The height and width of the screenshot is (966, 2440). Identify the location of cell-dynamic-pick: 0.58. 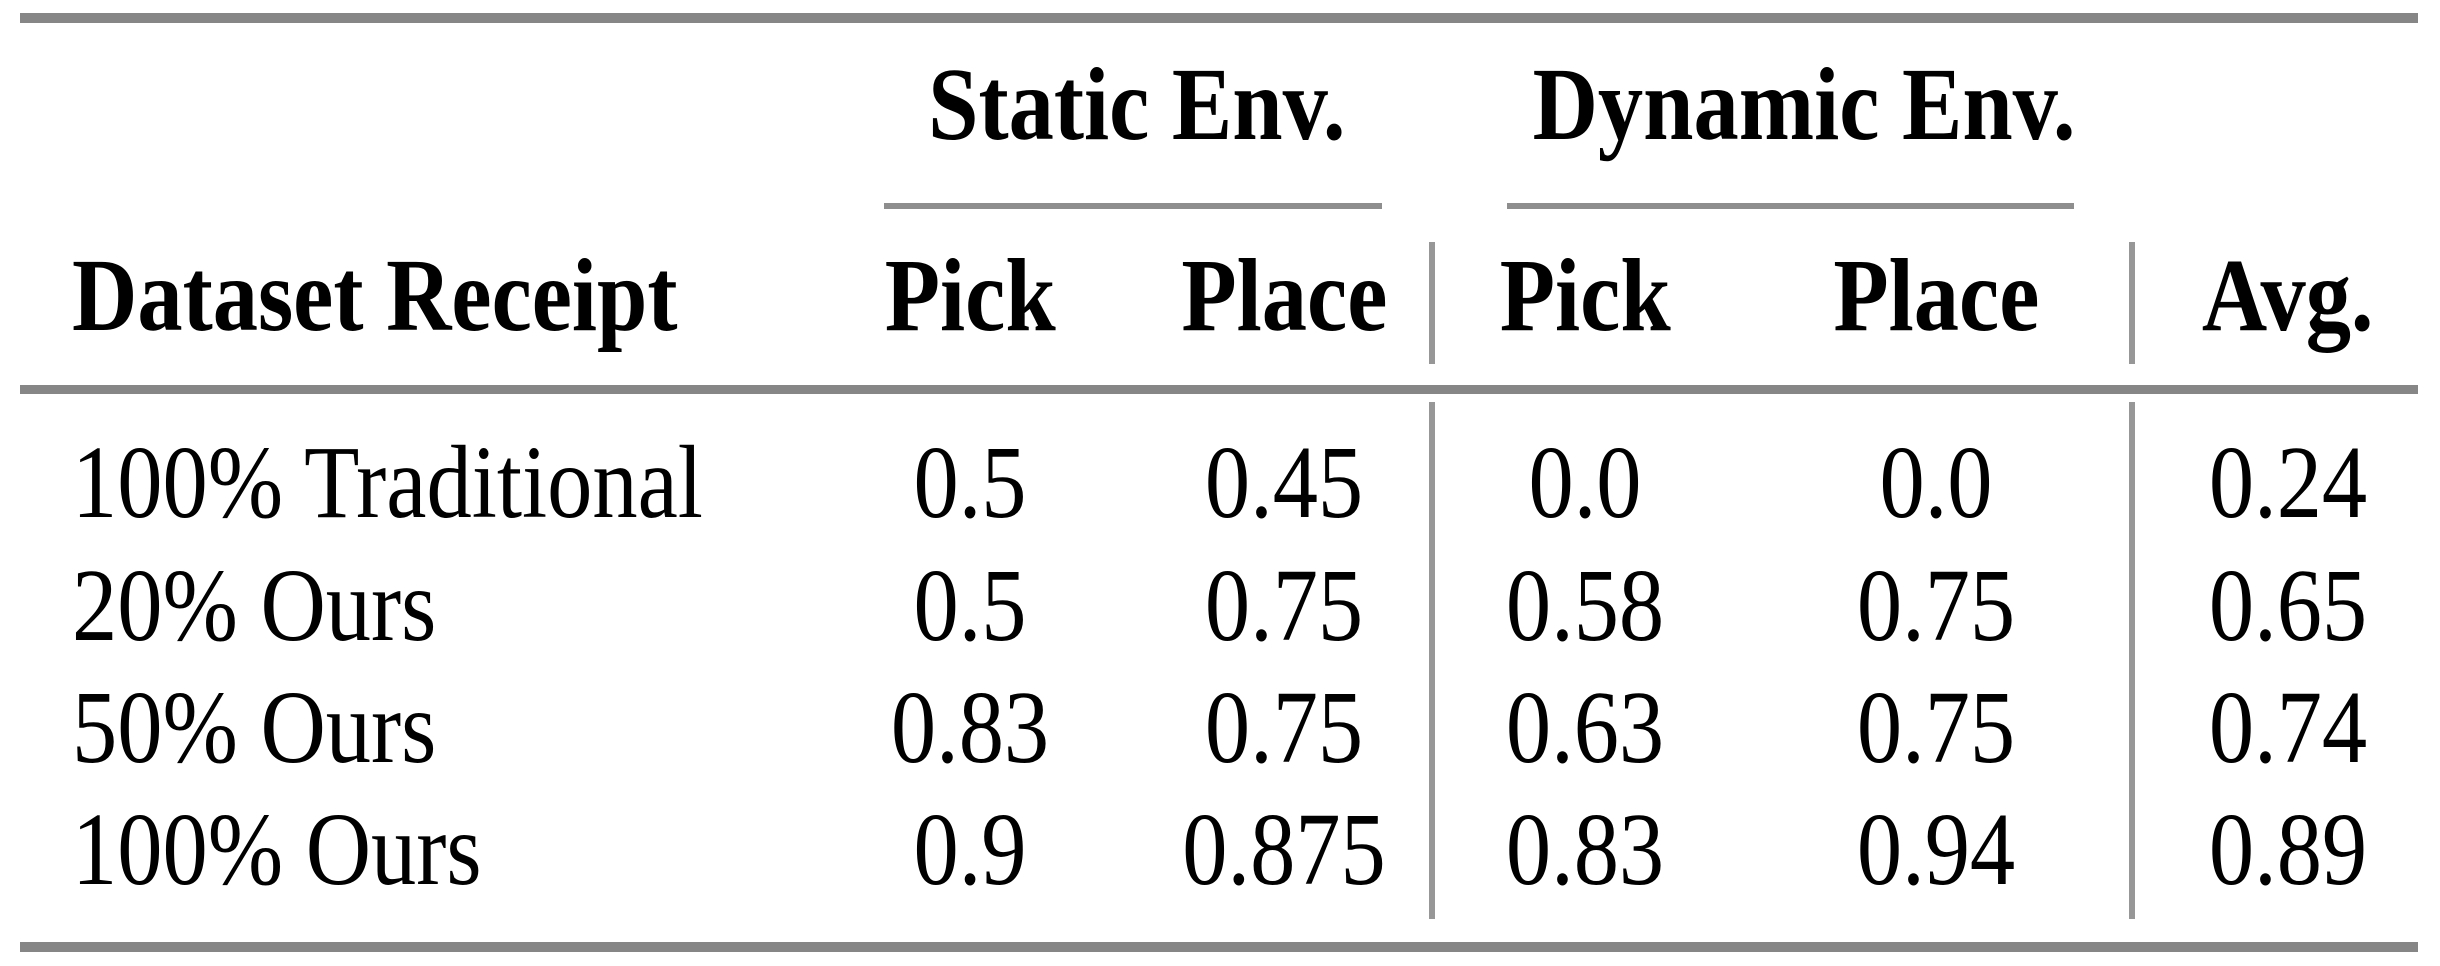
(1585, 605).